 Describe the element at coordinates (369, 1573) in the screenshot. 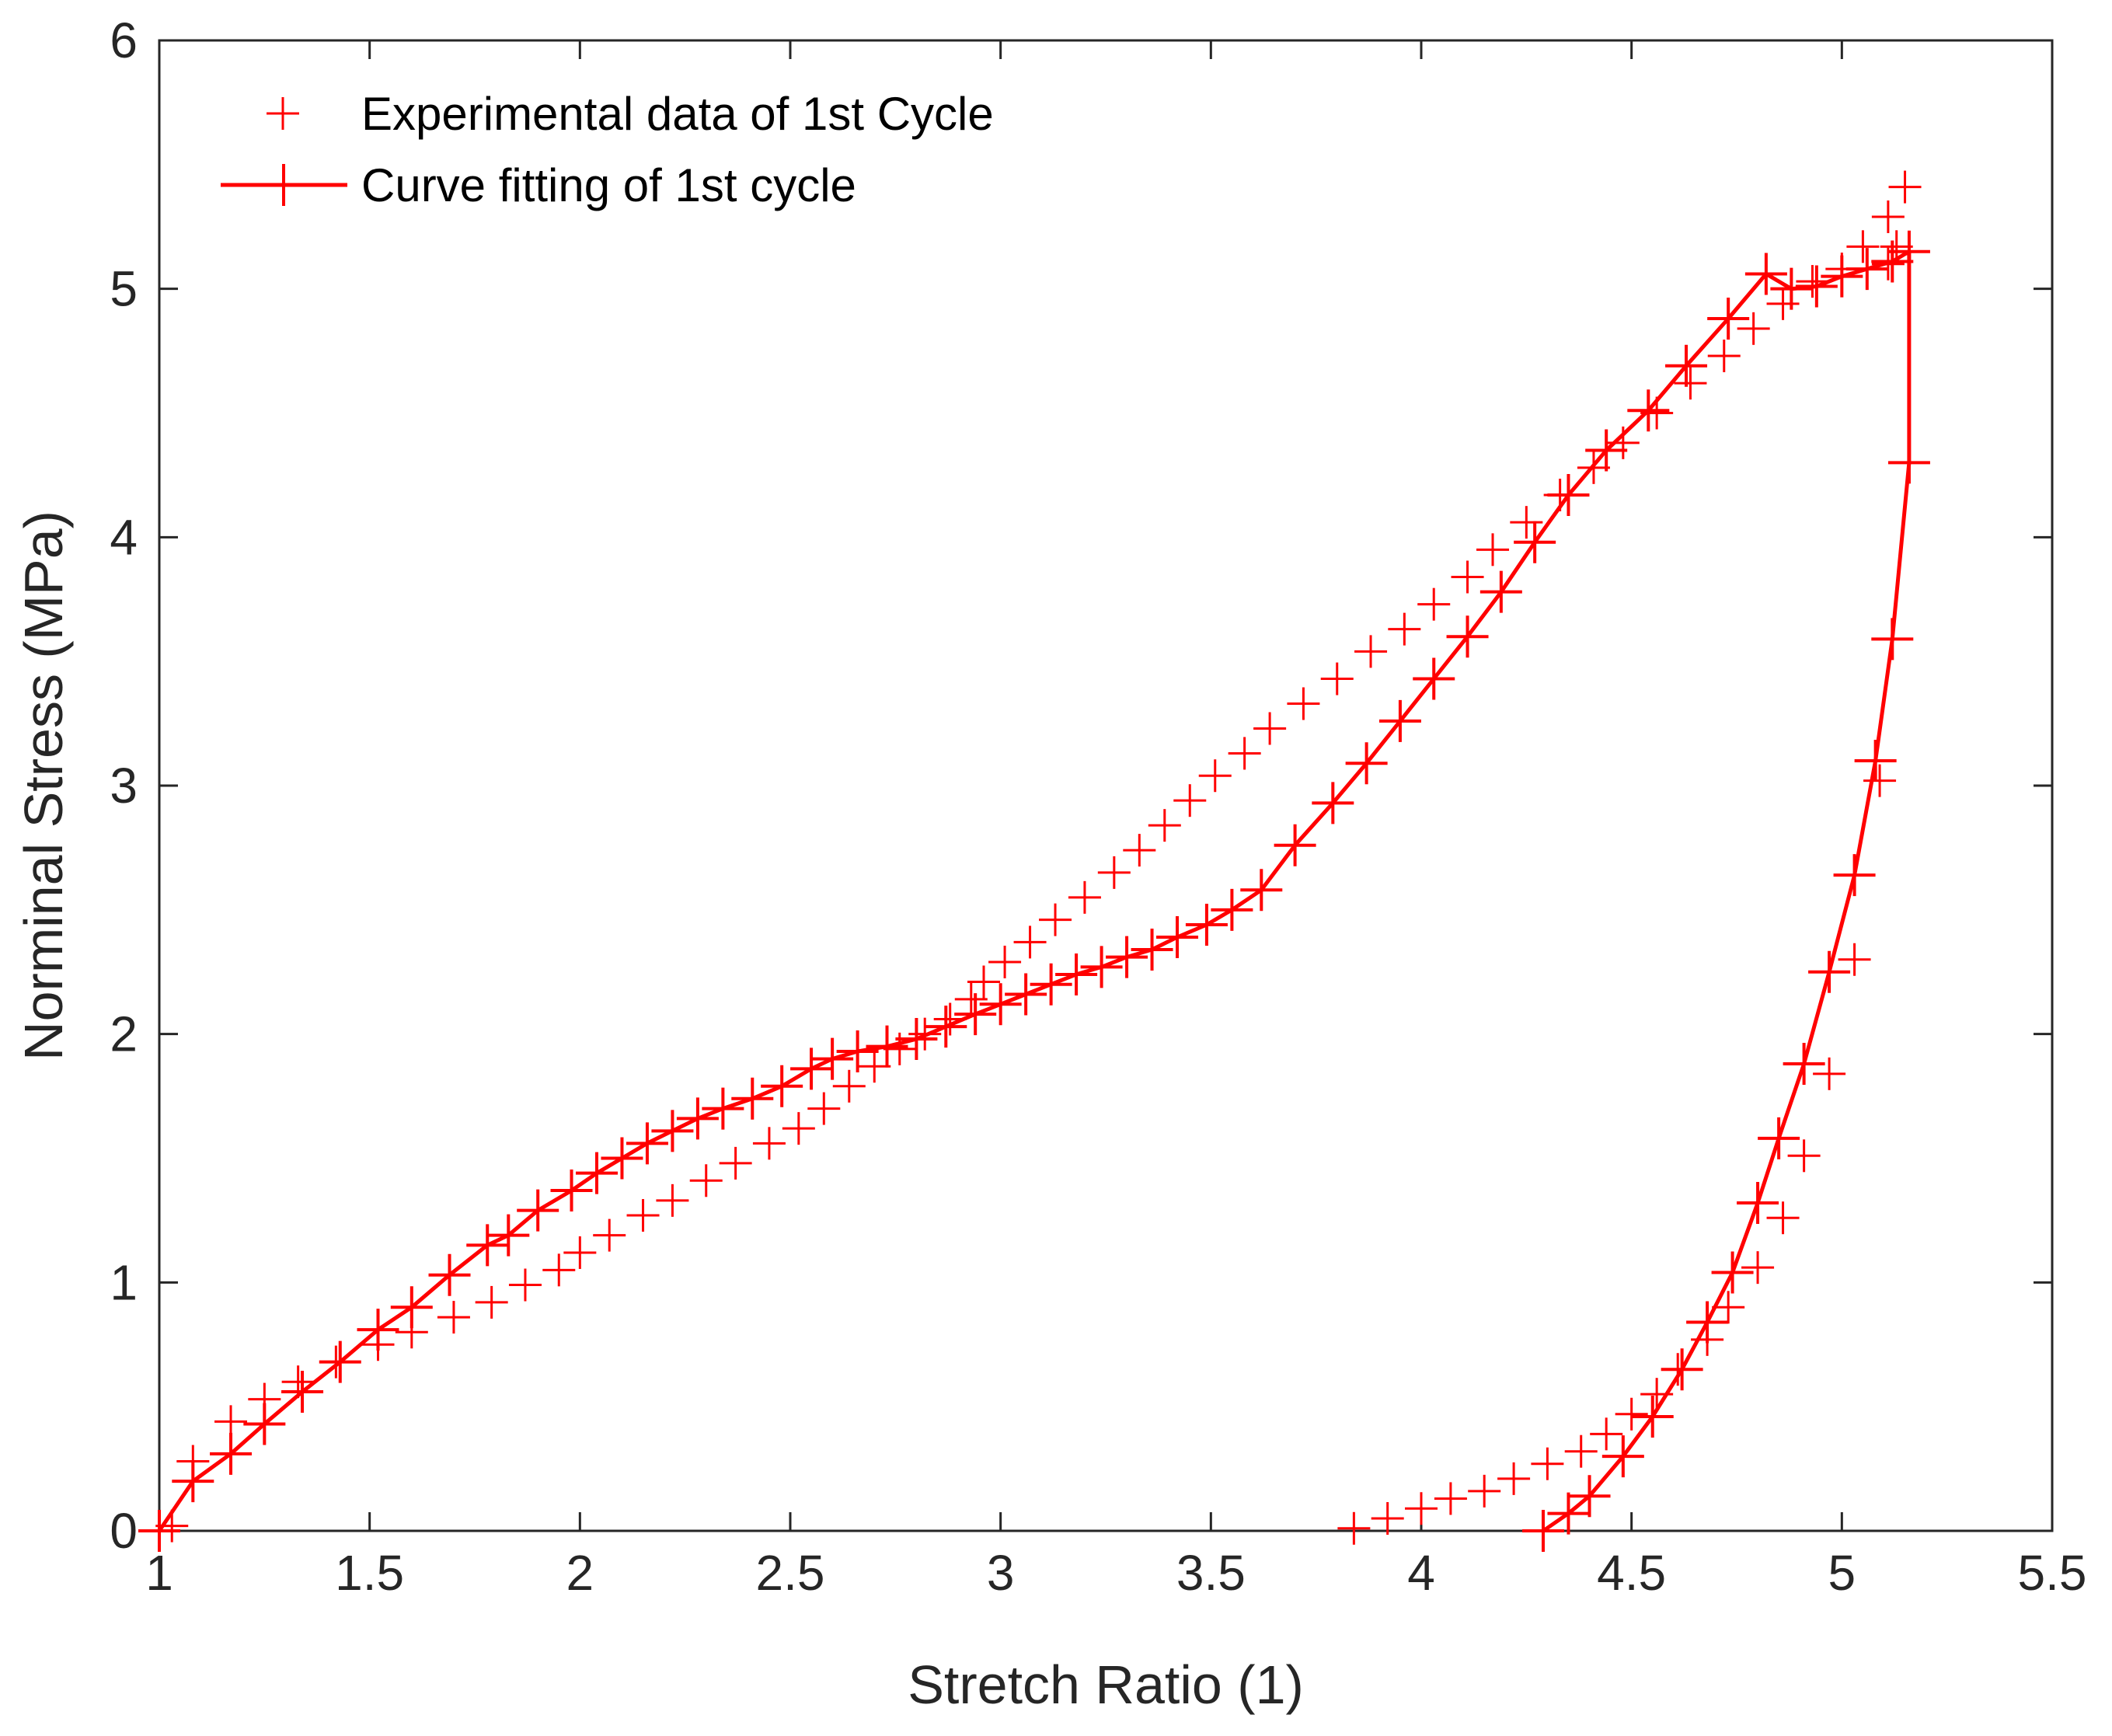

I see `x-tick-label: 1.5` at that location.